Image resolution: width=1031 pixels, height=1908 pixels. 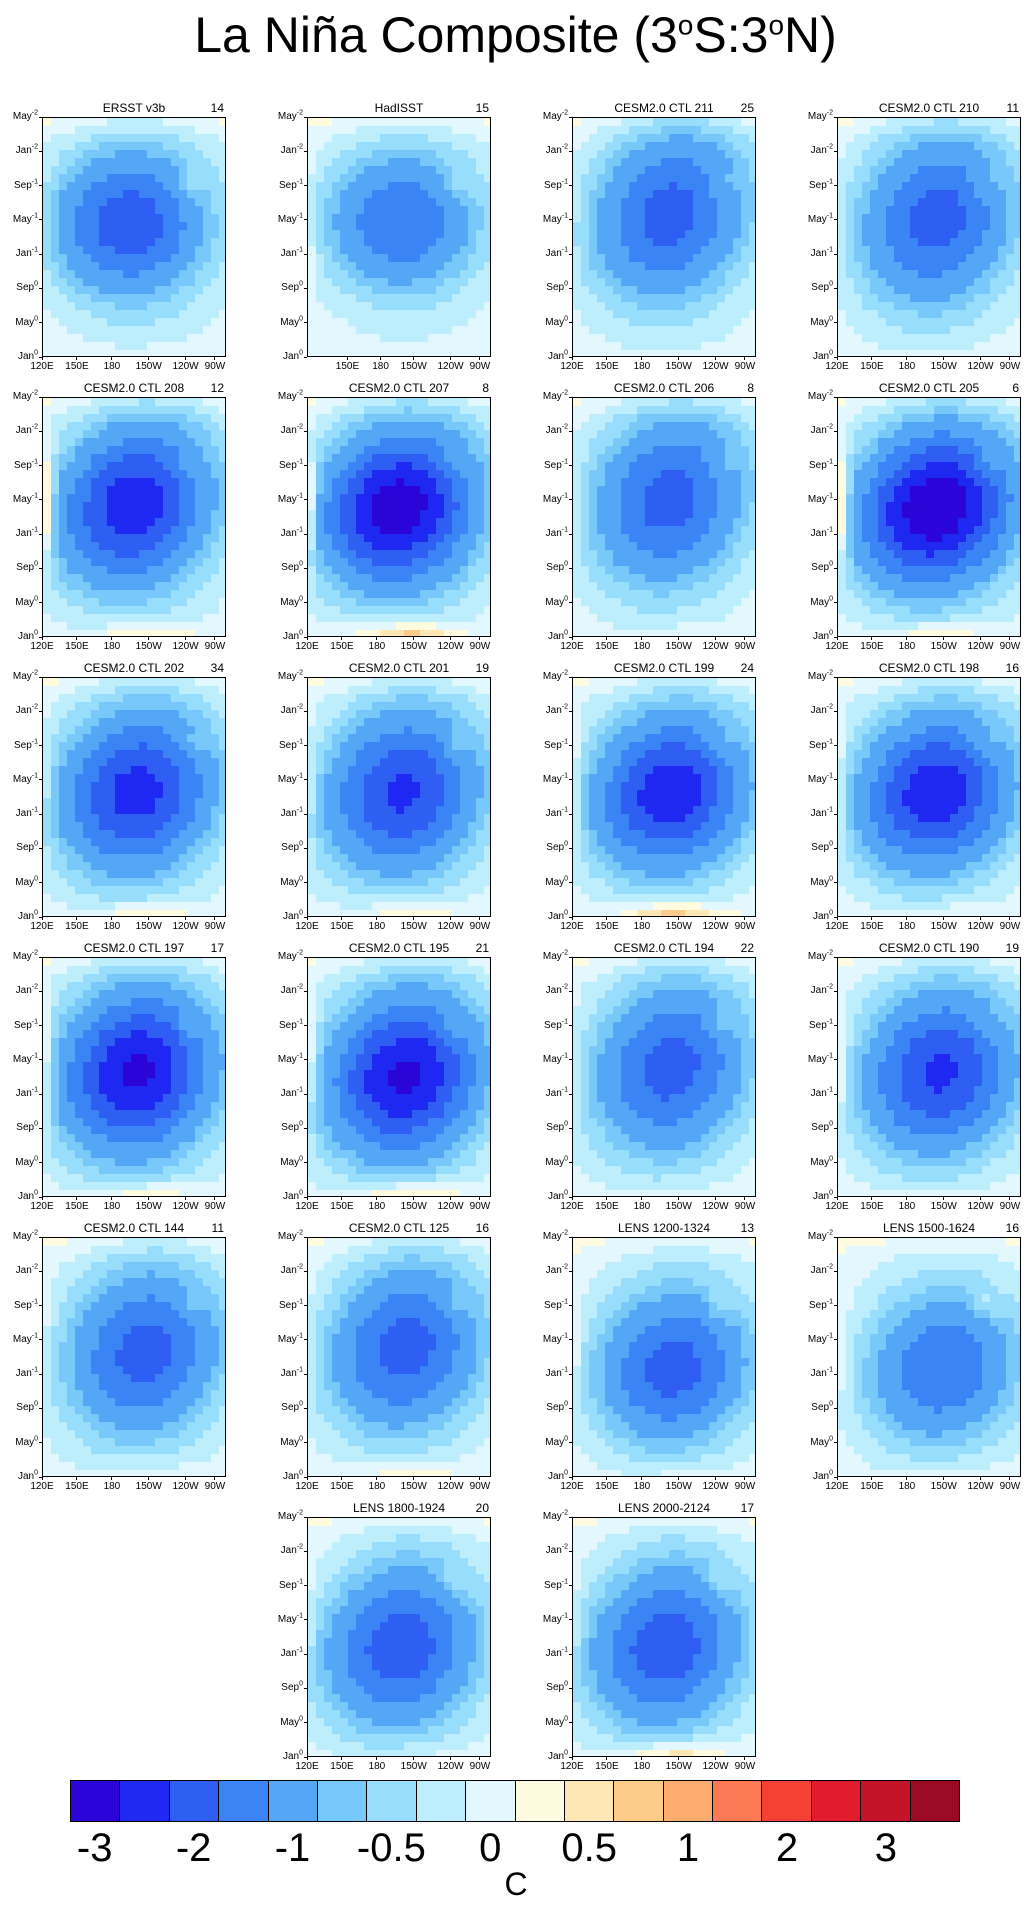 I want to click on y-tick, so click(x=835, y=220).